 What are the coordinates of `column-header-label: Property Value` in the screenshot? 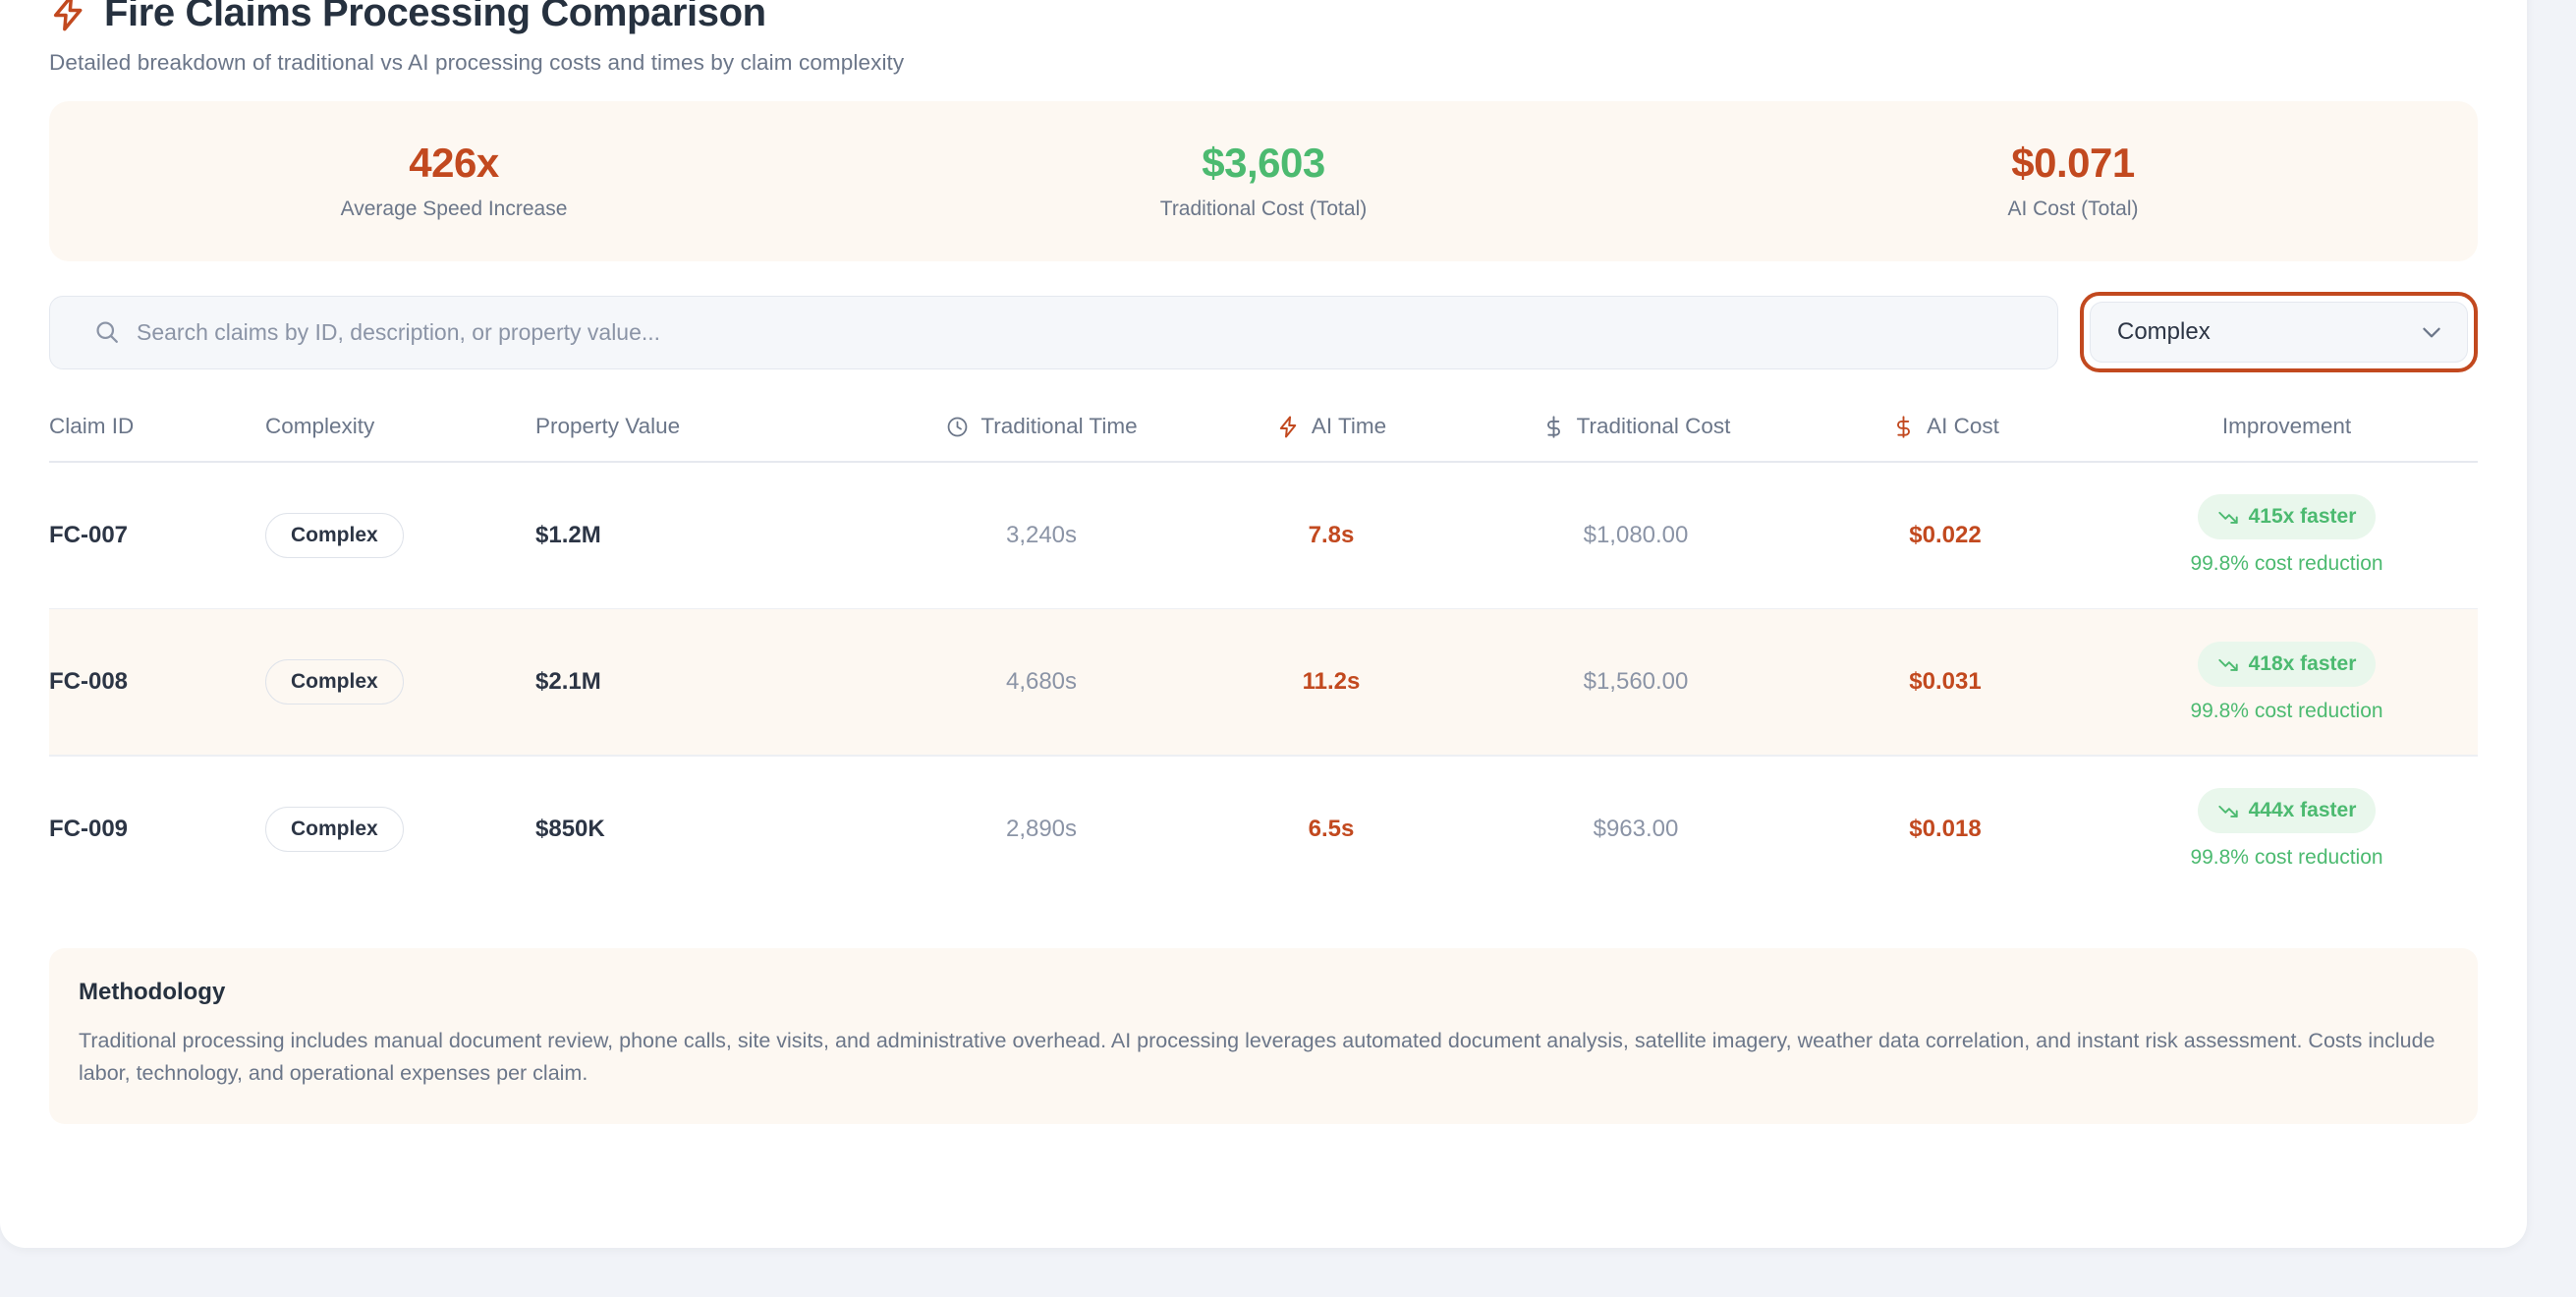 It's located at (608, 426).